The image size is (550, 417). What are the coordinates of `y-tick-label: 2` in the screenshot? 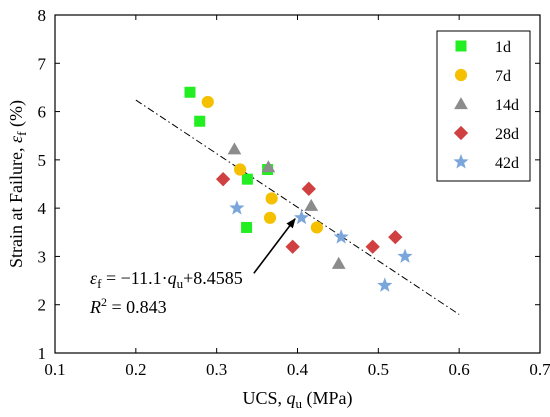 It's located at (42, 305).